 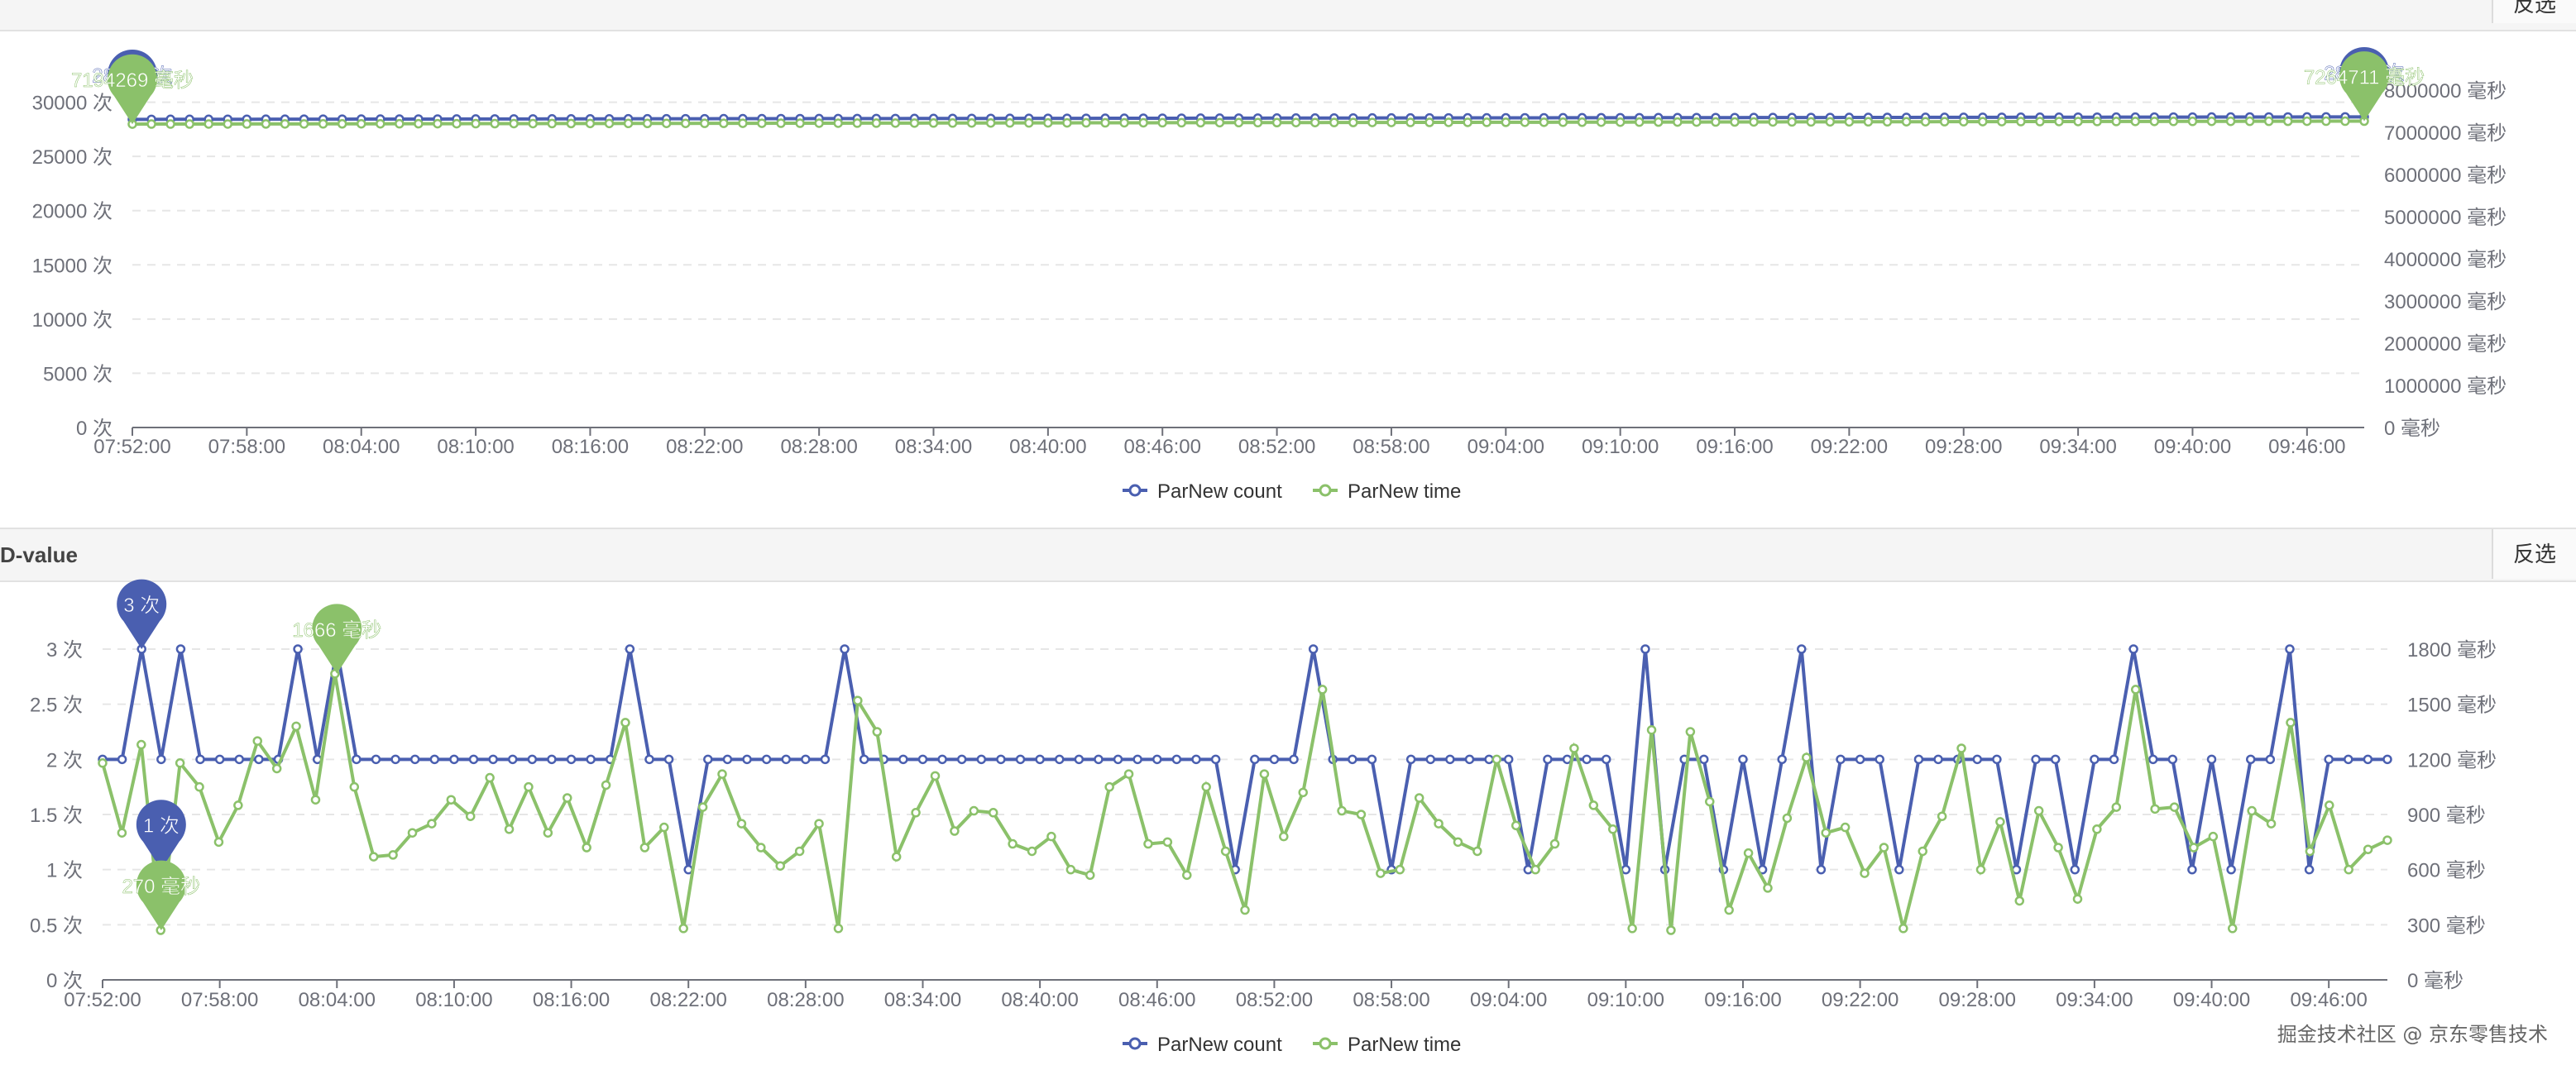 I want to click on x-tick-label: 09:28:00, so click(x=1963, y=447).